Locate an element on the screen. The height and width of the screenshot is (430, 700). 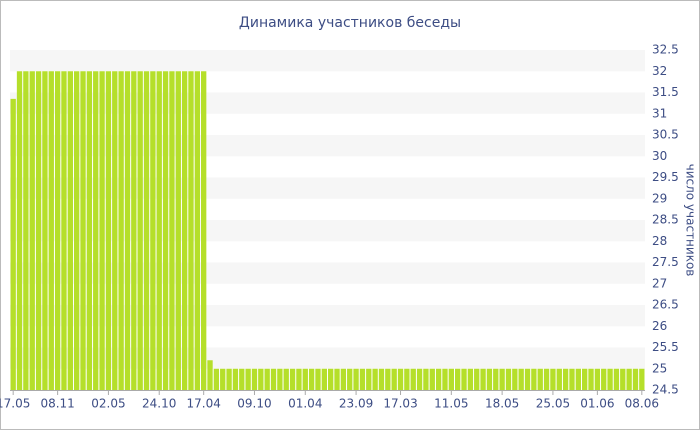
y-tick-label: 26 is located at coordinates (659, 326).